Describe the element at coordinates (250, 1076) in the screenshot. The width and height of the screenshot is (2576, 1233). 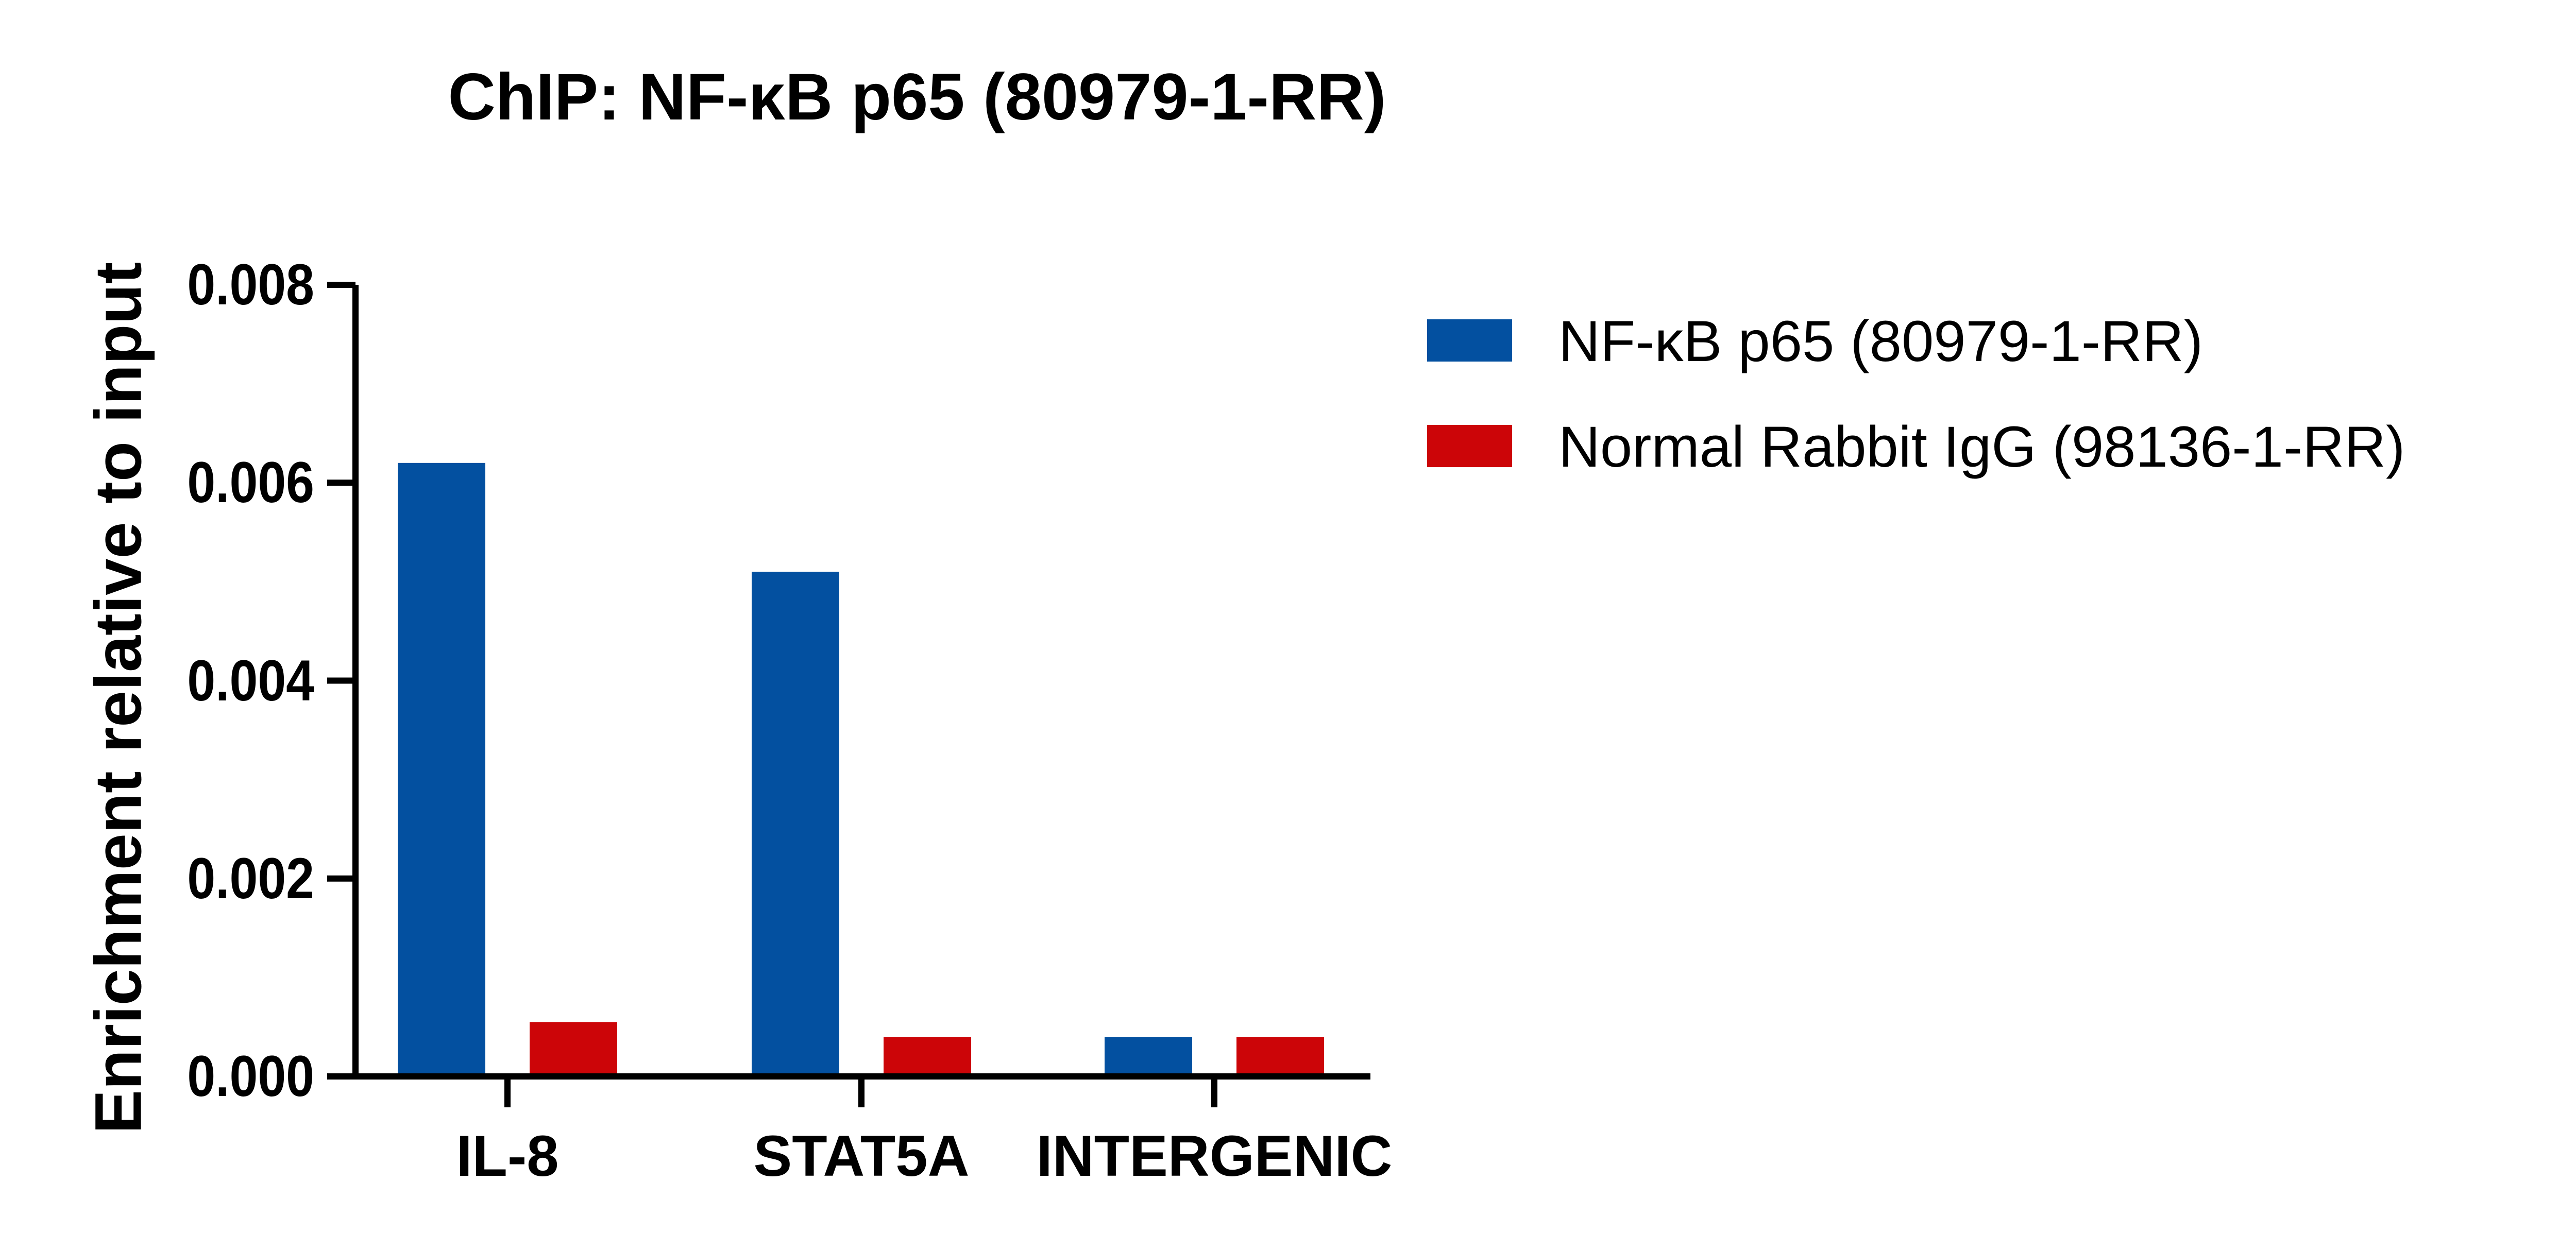
I see `y-tick-label: 0.000` at that location.